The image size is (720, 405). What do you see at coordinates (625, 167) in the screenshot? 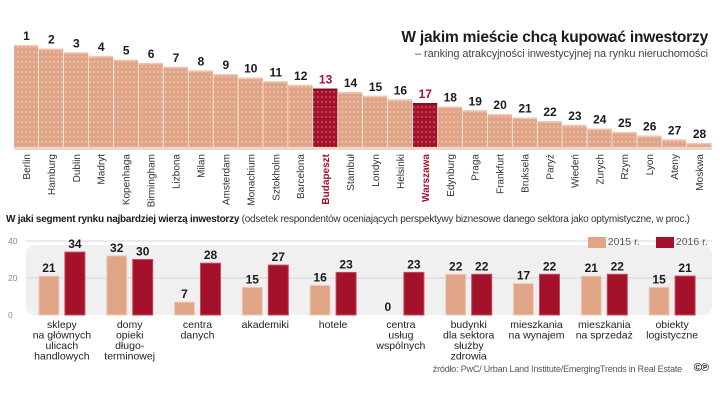
I see `city-label: Rzym` at bounding box center [625, 167].